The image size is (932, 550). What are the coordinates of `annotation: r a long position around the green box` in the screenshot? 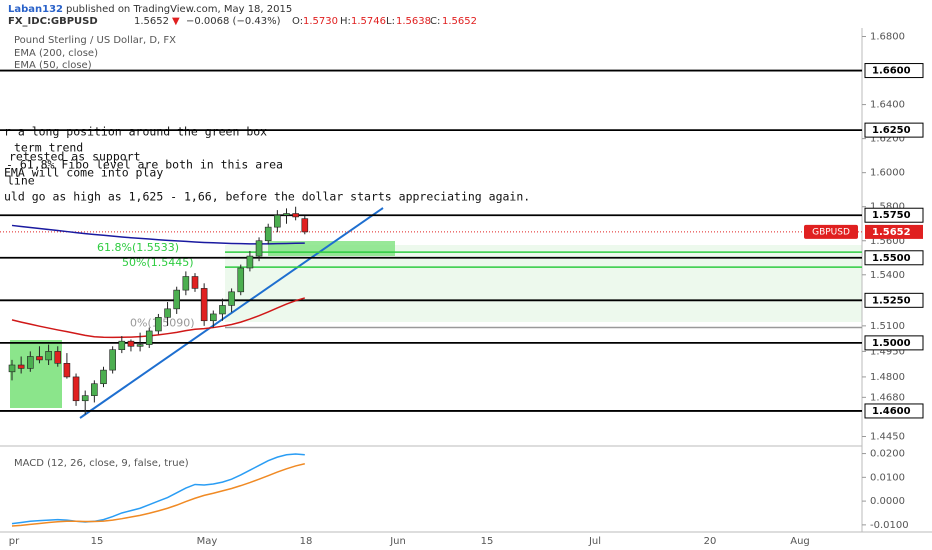 It's located at (135, 132).